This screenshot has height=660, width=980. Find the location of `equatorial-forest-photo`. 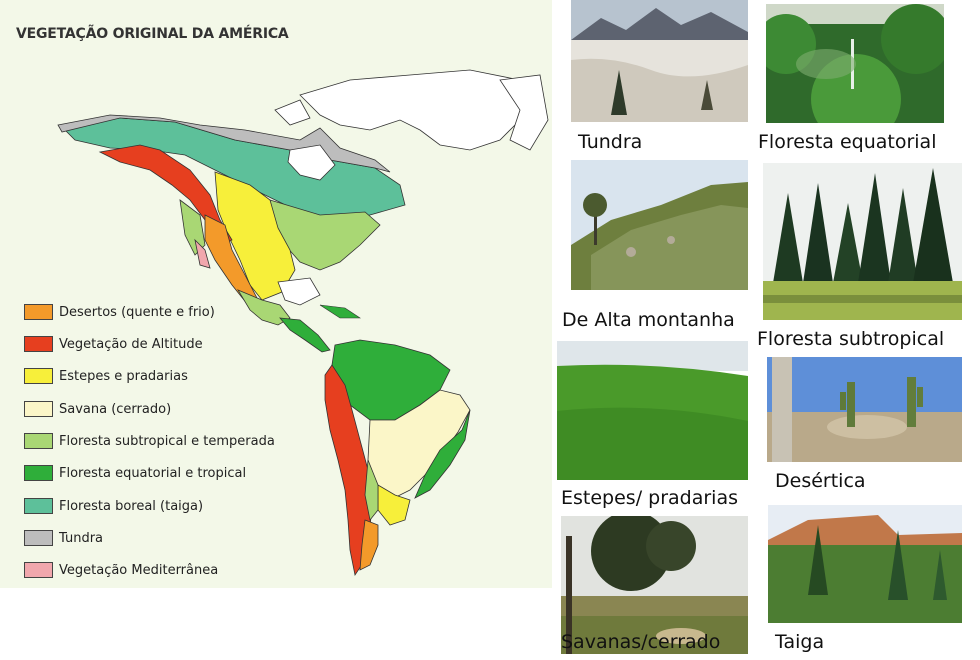

equatorial-forest-photo is located at coordinates (855, 63).